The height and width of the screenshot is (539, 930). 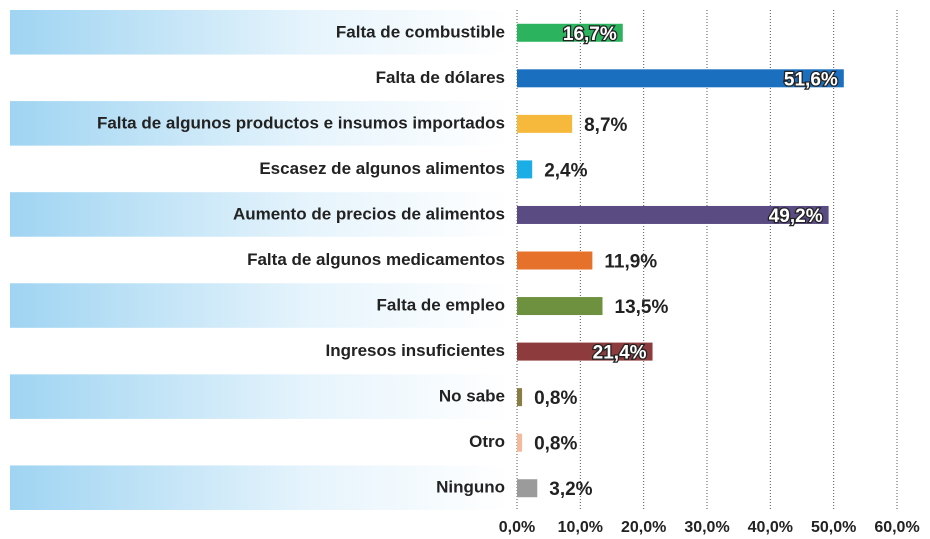 I want to click on category-label: Falta de combustible, so click(x=420, y=31).